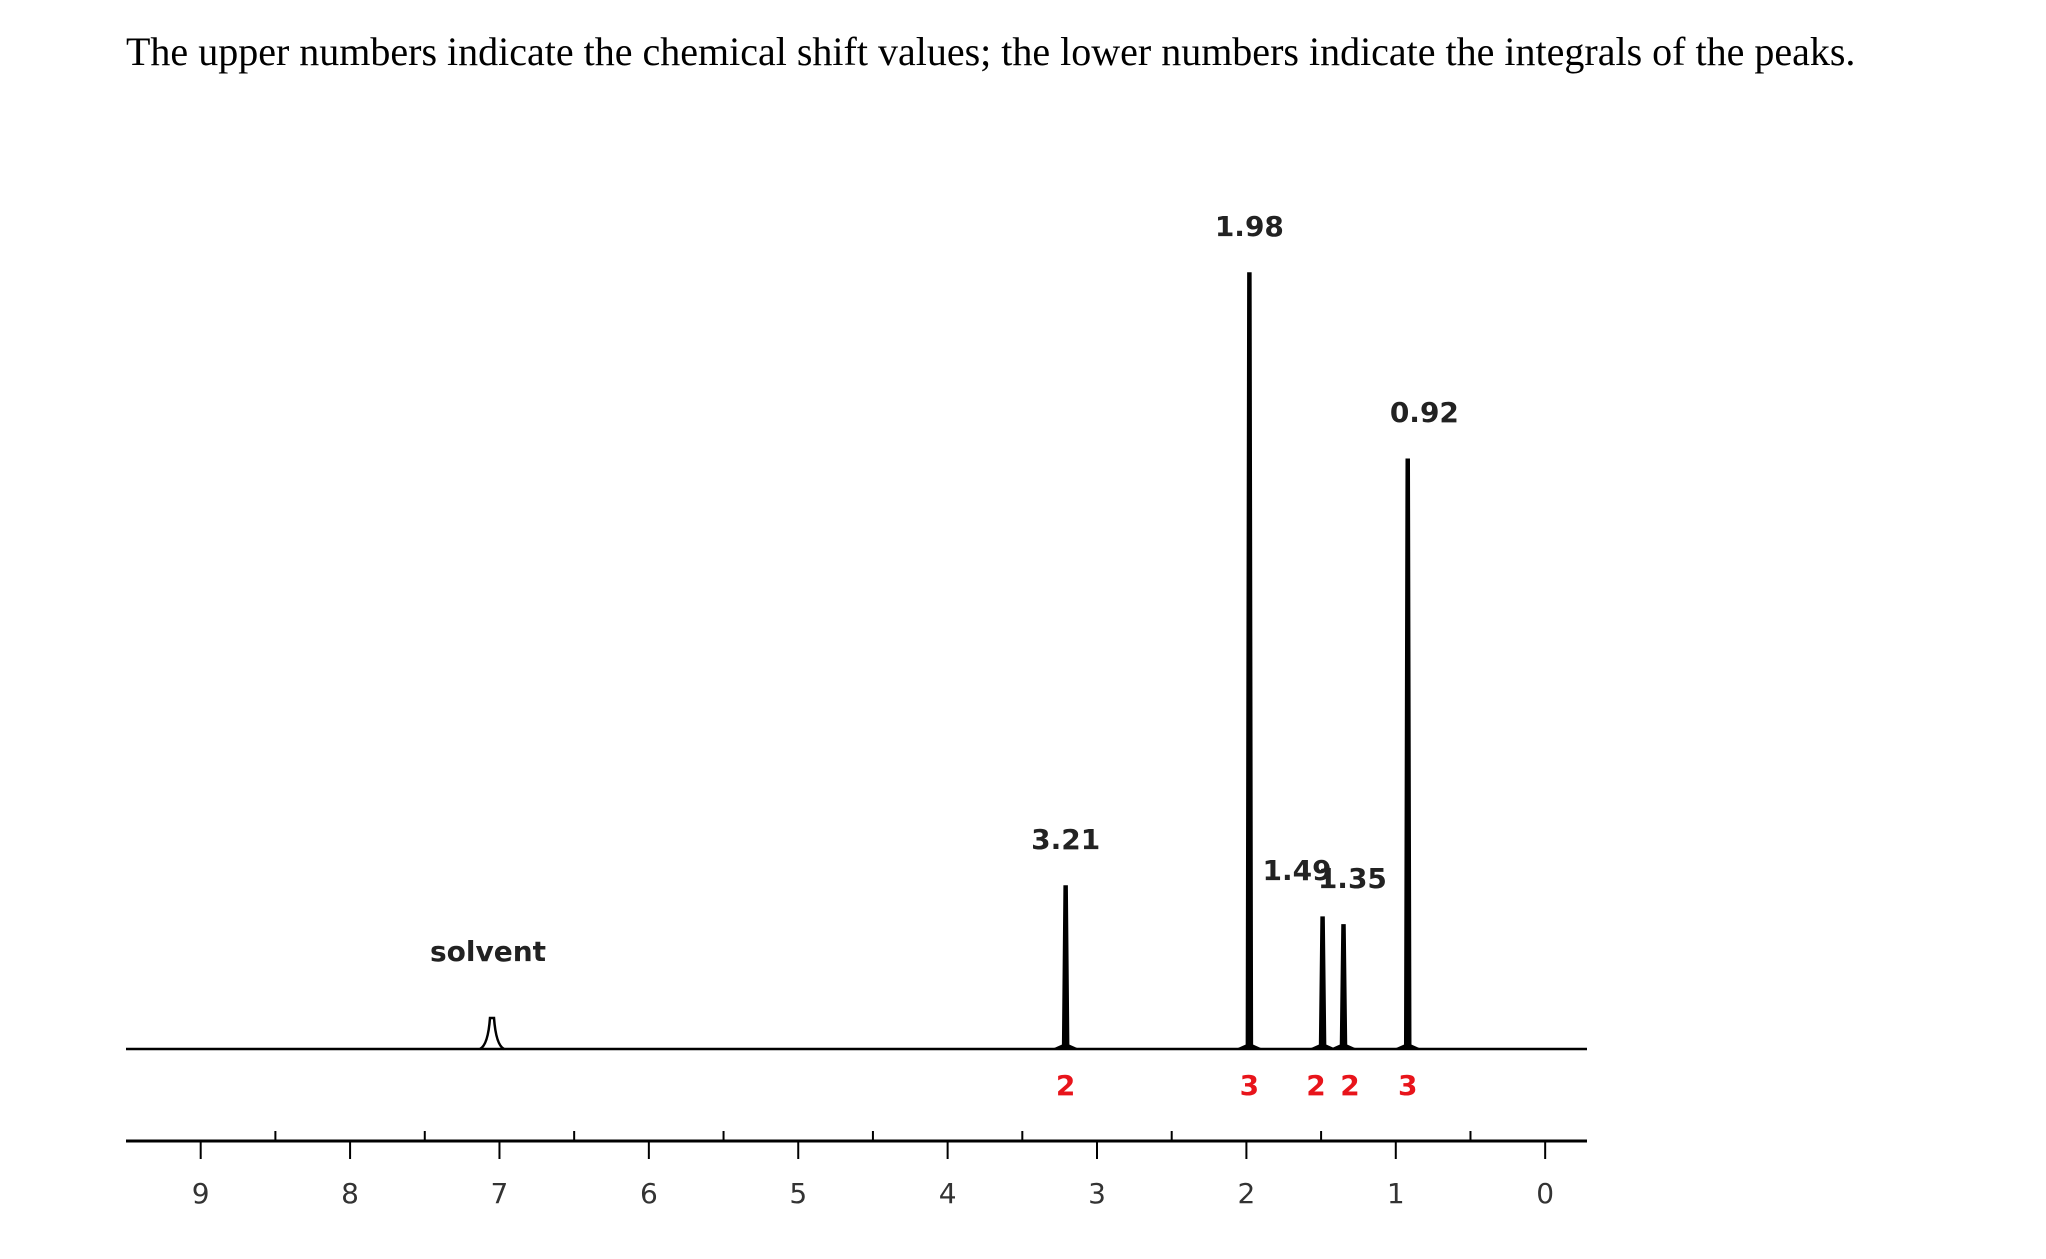  I want to click on shift-label: 1.35, so click(1352, 878).